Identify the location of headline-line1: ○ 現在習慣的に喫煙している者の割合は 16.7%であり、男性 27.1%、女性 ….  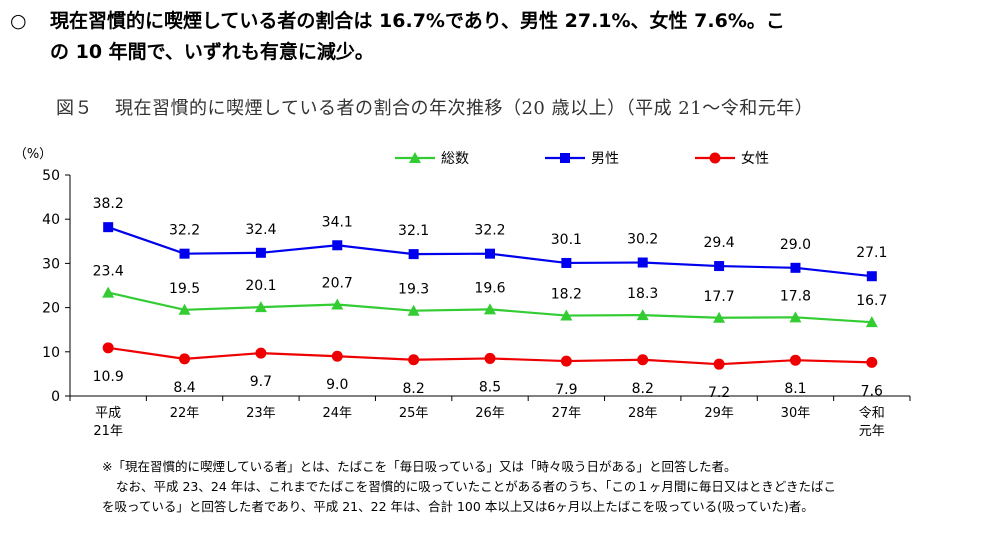
(495, 21).